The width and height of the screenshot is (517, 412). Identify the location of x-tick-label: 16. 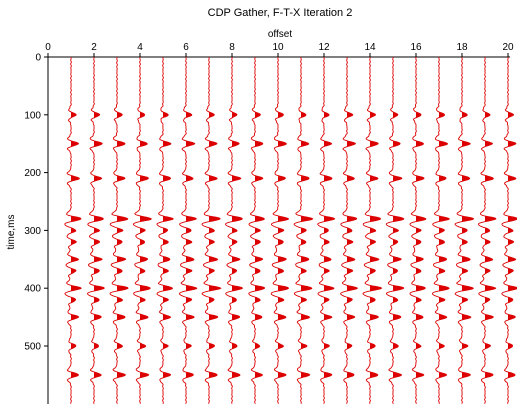
(416, 47).